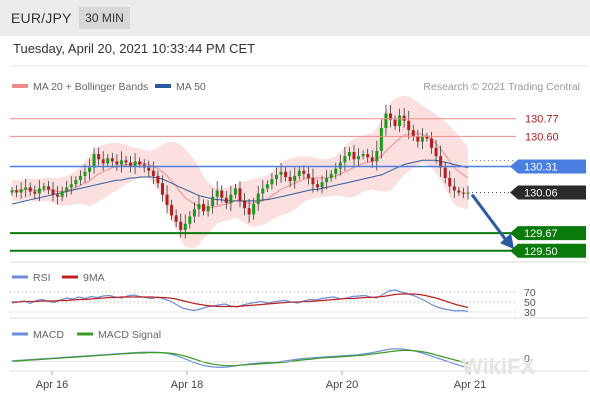 This screenshot has width=590, height=400. I want to click on support-price-label: 129.67, so click(541, 234).